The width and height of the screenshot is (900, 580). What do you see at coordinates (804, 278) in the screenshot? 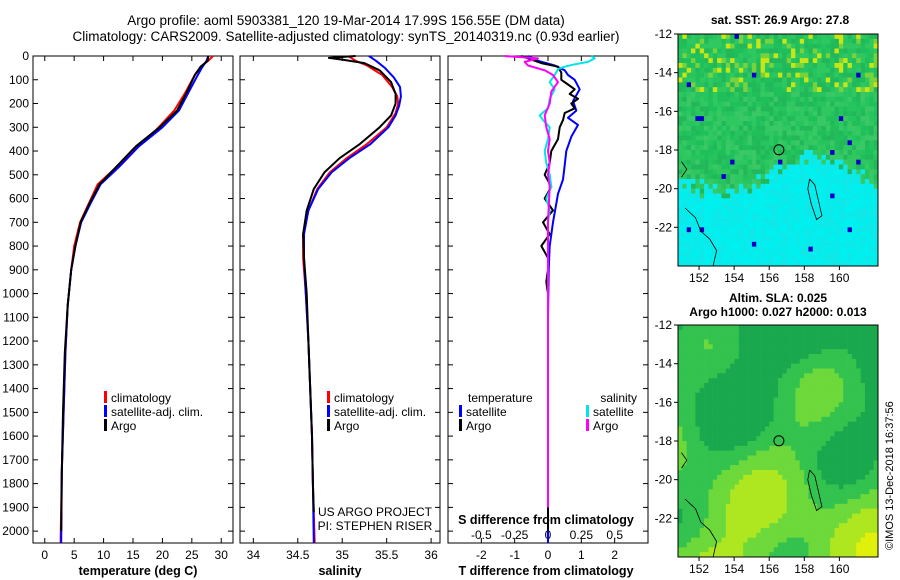
I see `sst-lon-tick-label: 158` at bounding box center [804, 278].